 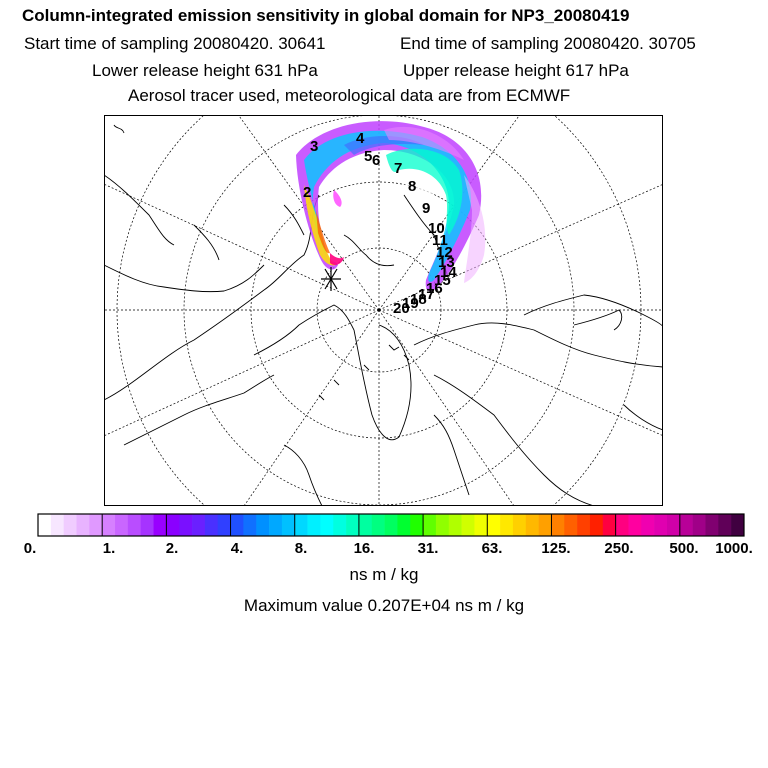 I want to click on trajectory-label-19: 19, so click(x=410, y=303).